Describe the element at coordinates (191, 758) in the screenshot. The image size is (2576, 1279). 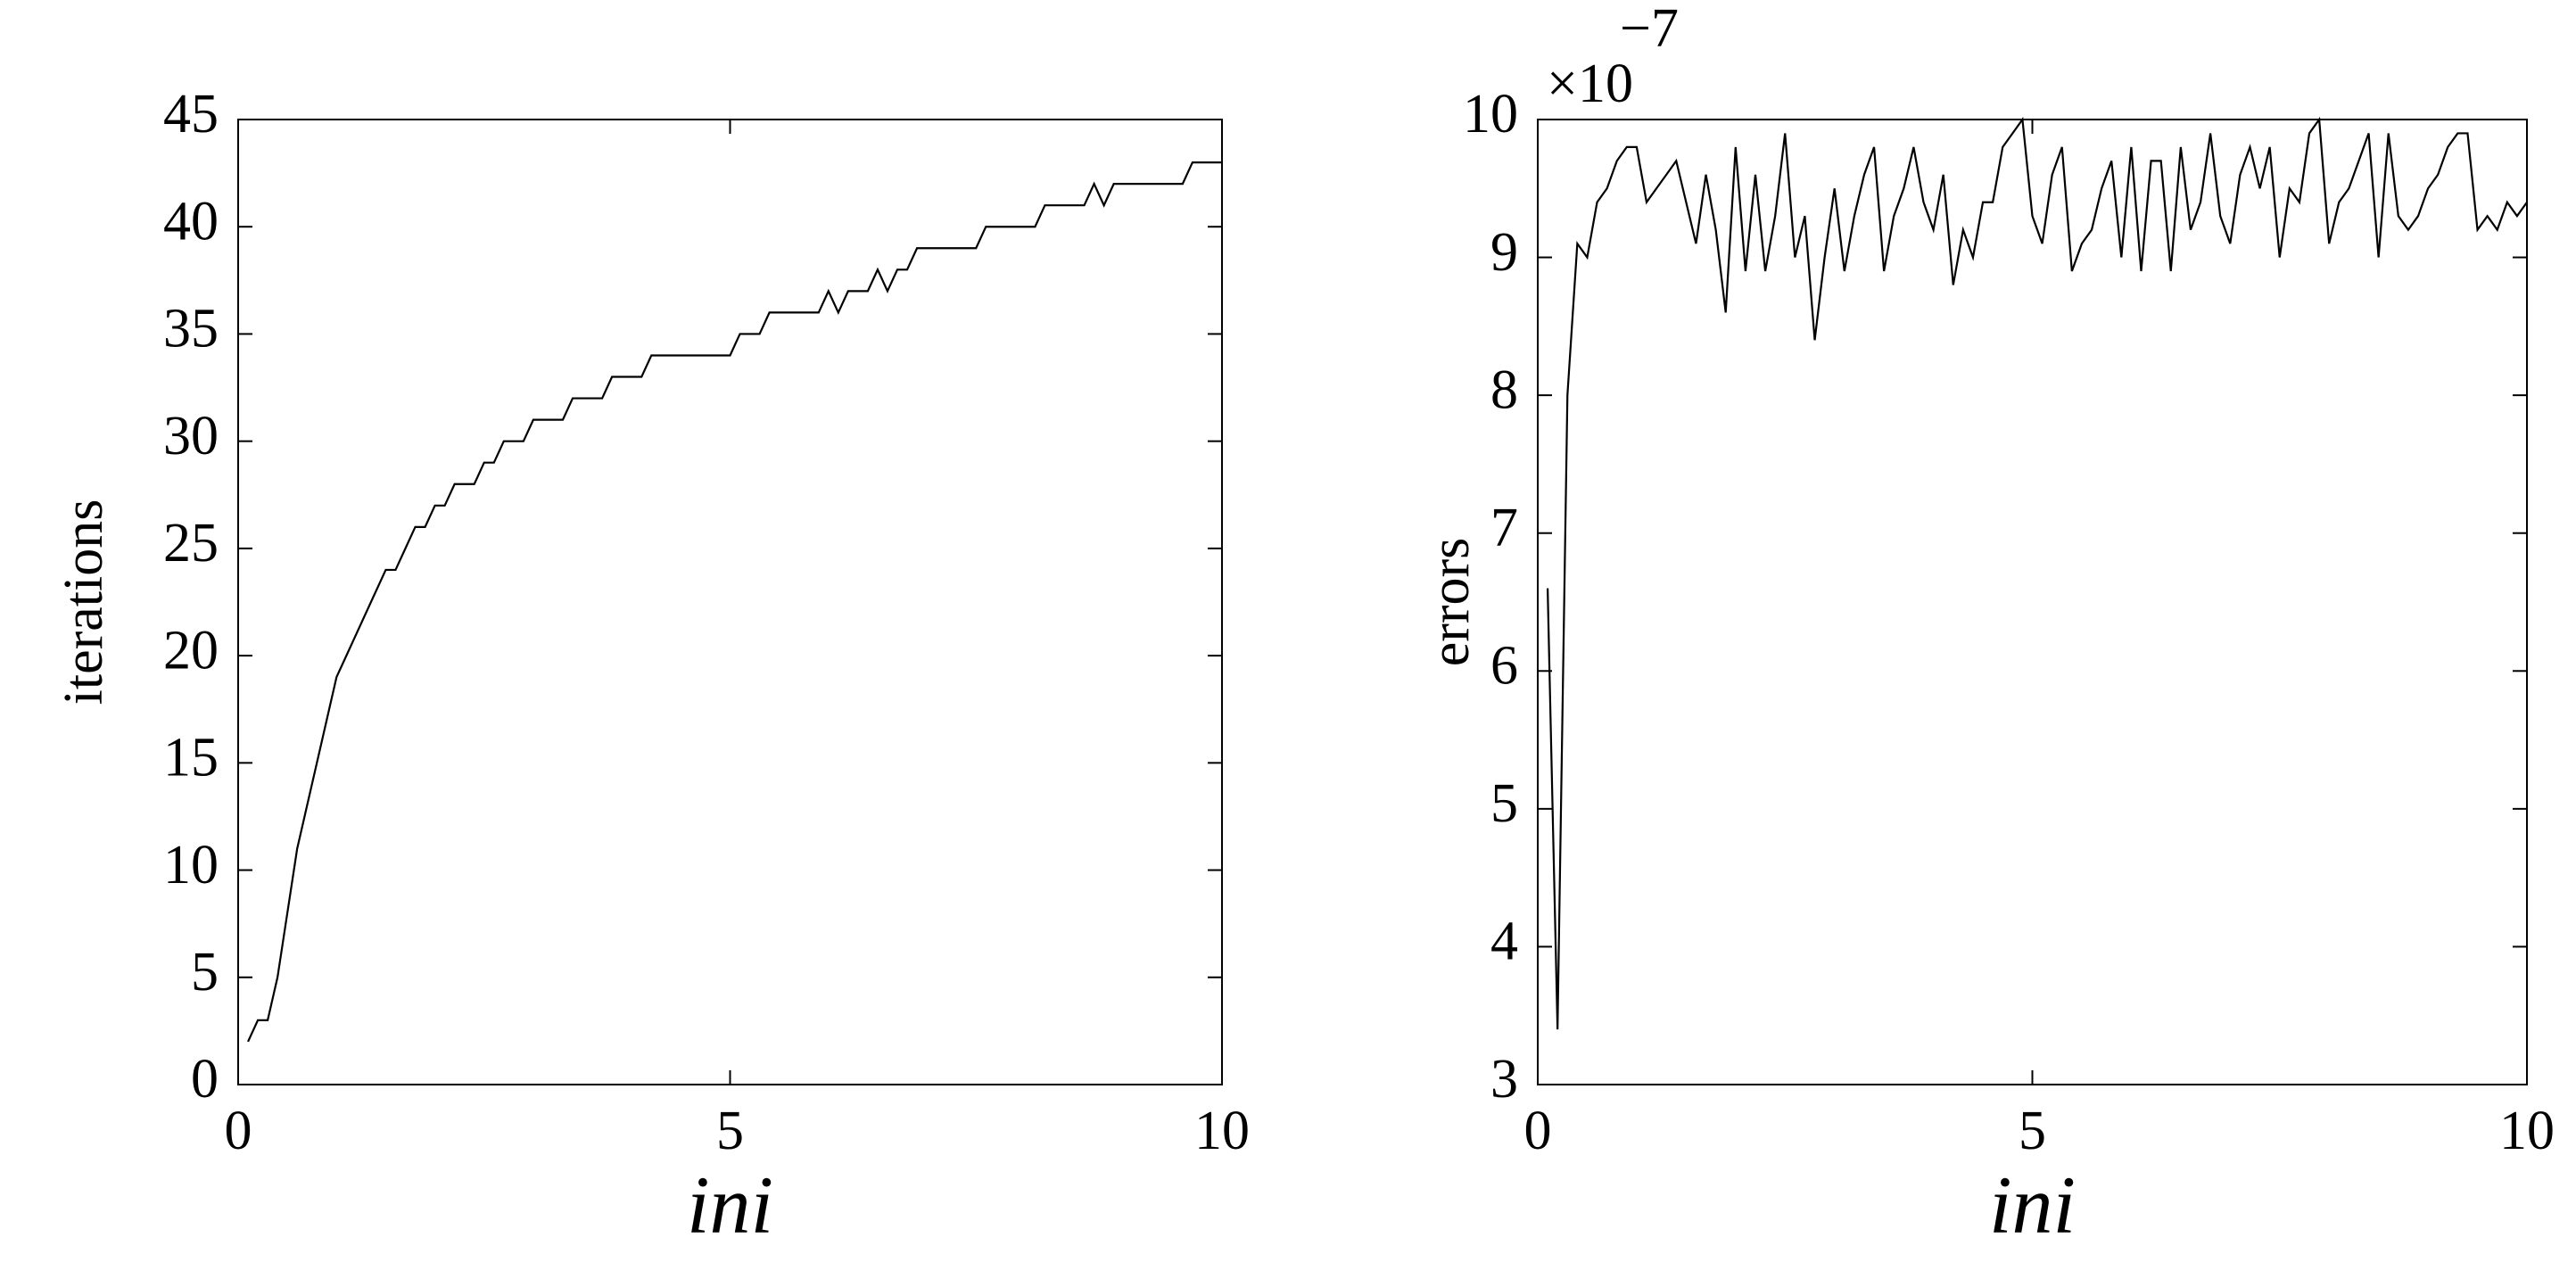
I see `y-tick-label: 15` at that location.